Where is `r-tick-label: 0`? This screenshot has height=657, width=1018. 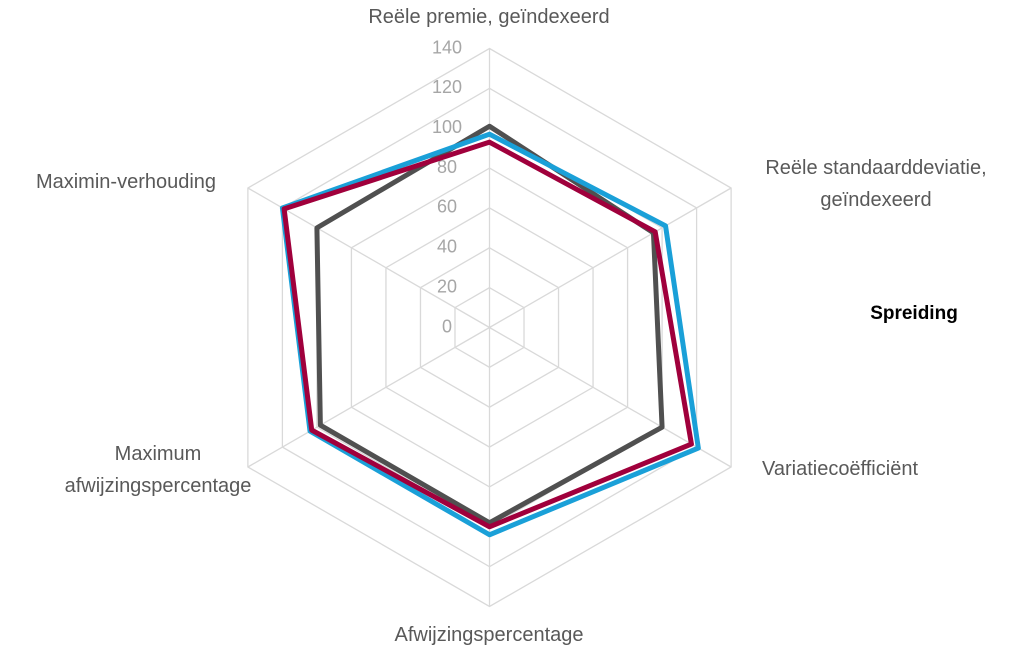 r-tick-label: 0 is located at coordinates (447, 326).